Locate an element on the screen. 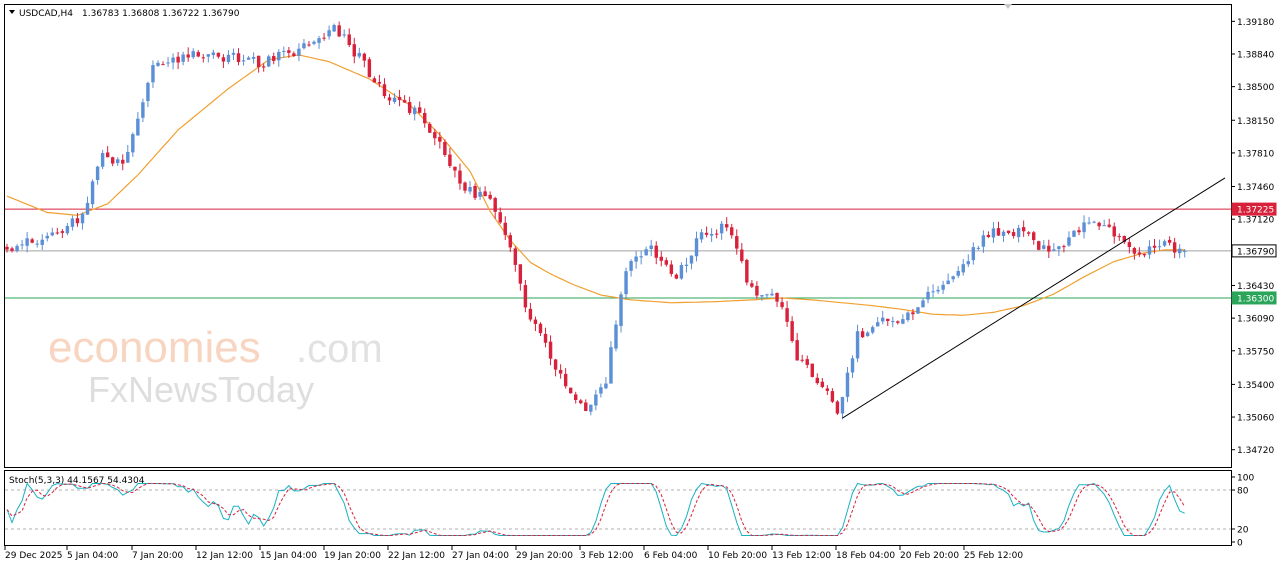 This screenshot has width=1280, height=571. price-tick-label: 1.36090 is located at coordinates (1255, 320).